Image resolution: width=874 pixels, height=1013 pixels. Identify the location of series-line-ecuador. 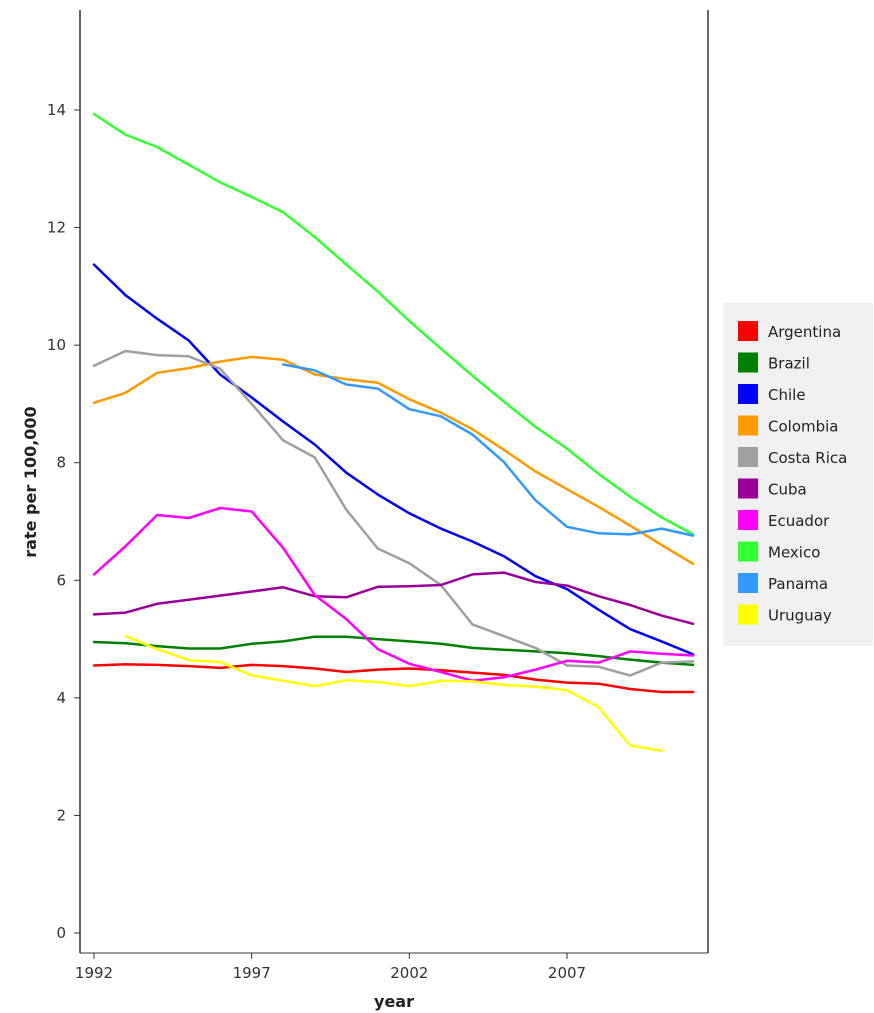
(393, 594).